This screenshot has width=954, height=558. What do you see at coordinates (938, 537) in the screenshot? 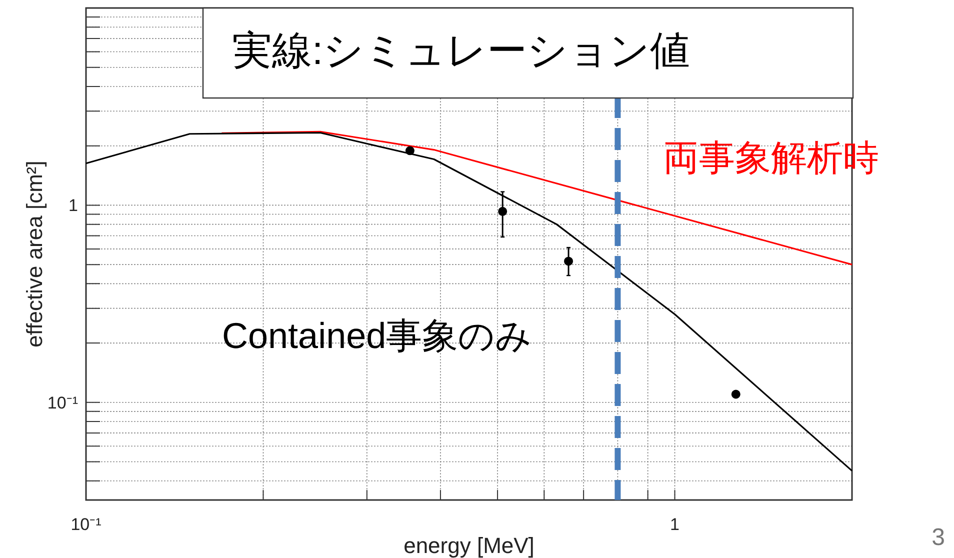
I see `text: 3` at bounding box center [938, 537].